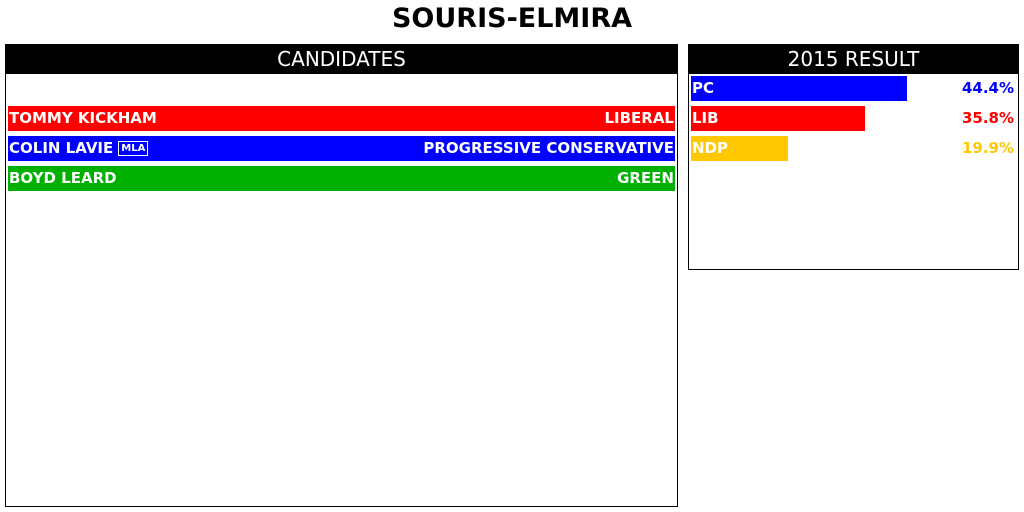 This screenshot has width=1024, height=512. I want to click on result-list: PC 44.4% LIB 35.8% NDP 19.9%, so click(853, 121).